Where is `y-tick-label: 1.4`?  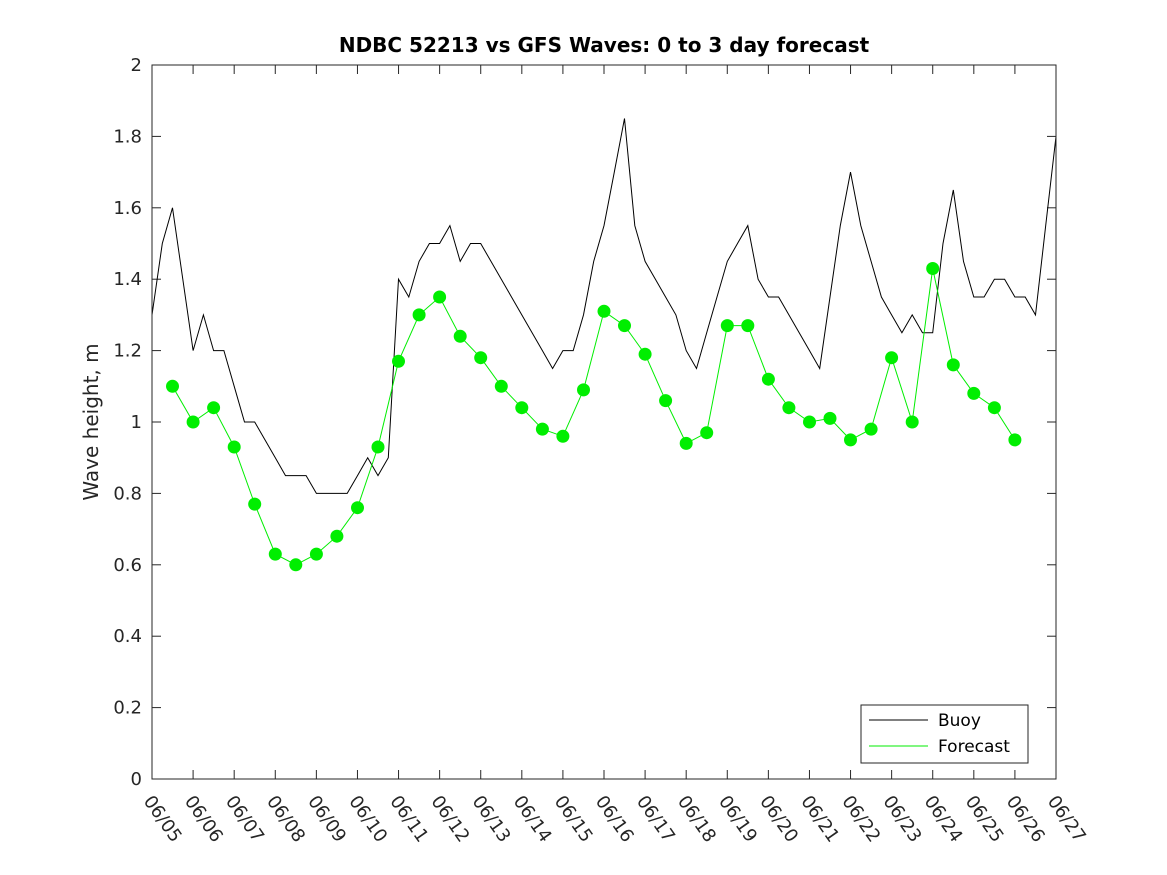
y-tick-label: 1.4 is located at coordinates (127, 279).